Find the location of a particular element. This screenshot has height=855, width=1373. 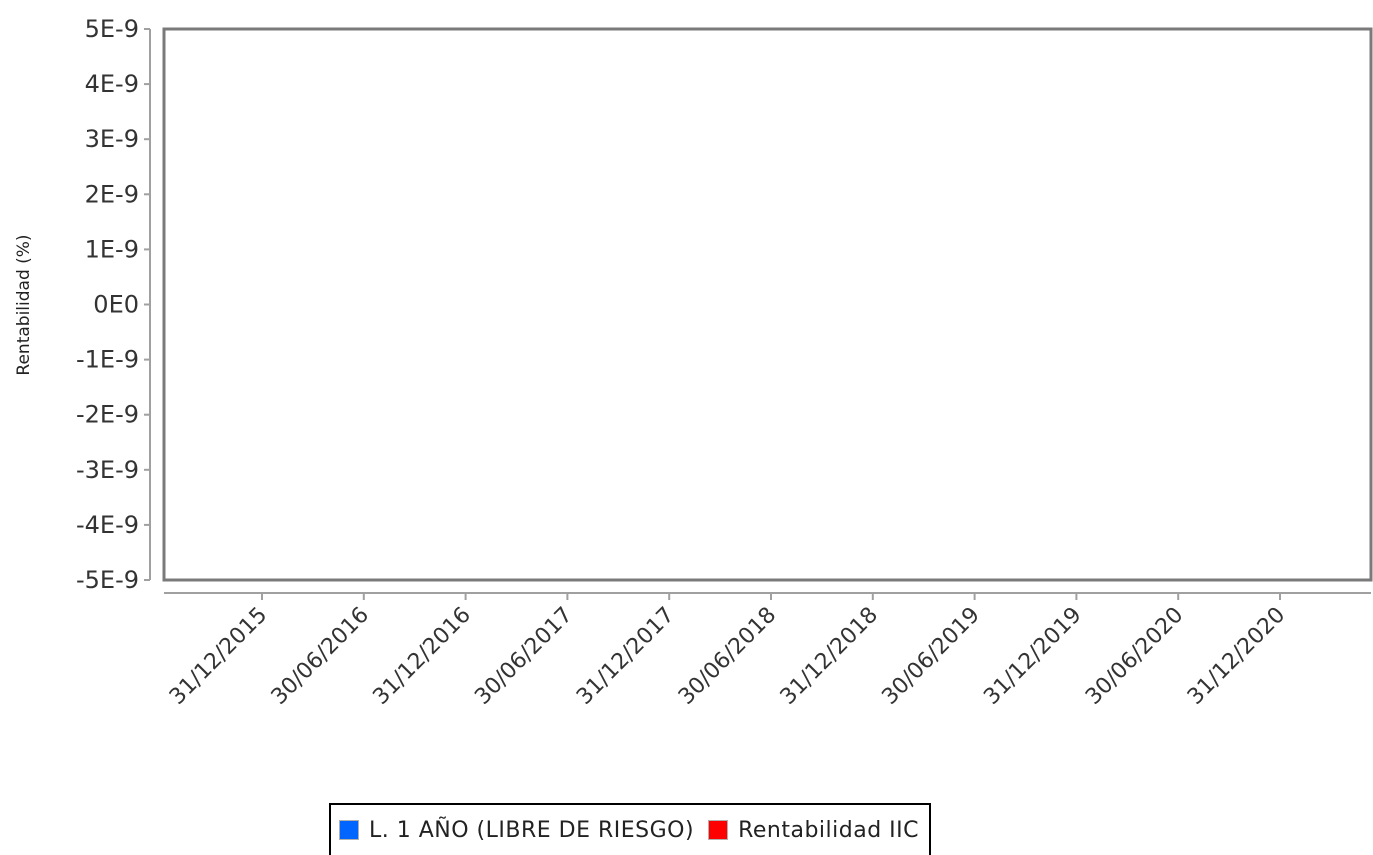

x-tick-label: 30/06/2016 is located at coordinates (320, 656).